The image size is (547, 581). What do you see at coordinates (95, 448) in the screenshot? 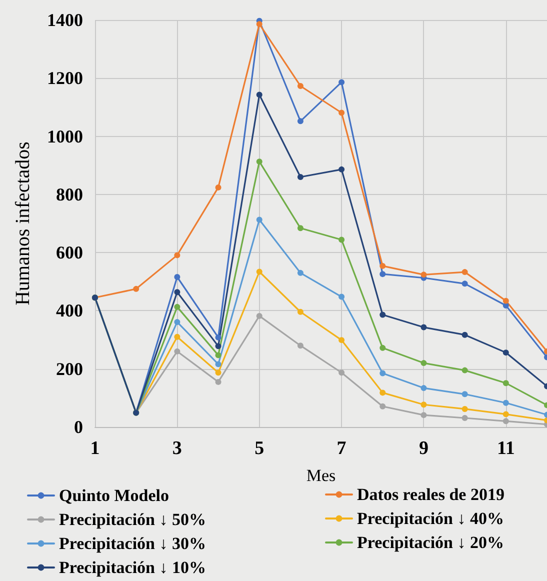
I see `x-tick-label: 1` at bounding box center [95, 448].